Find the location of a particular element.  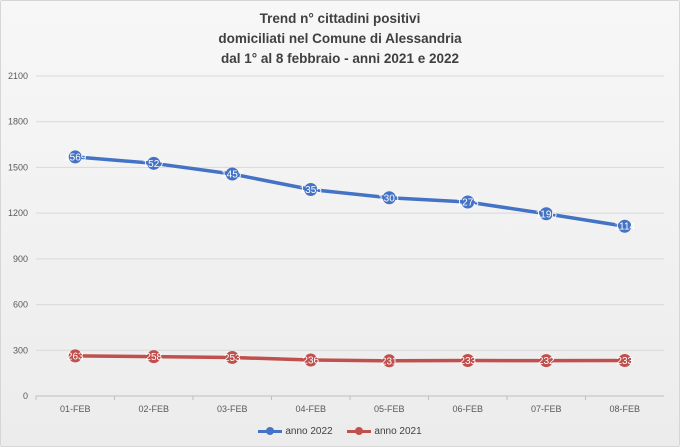

series-line-anno-2022 is located at coordinates (350, 191).